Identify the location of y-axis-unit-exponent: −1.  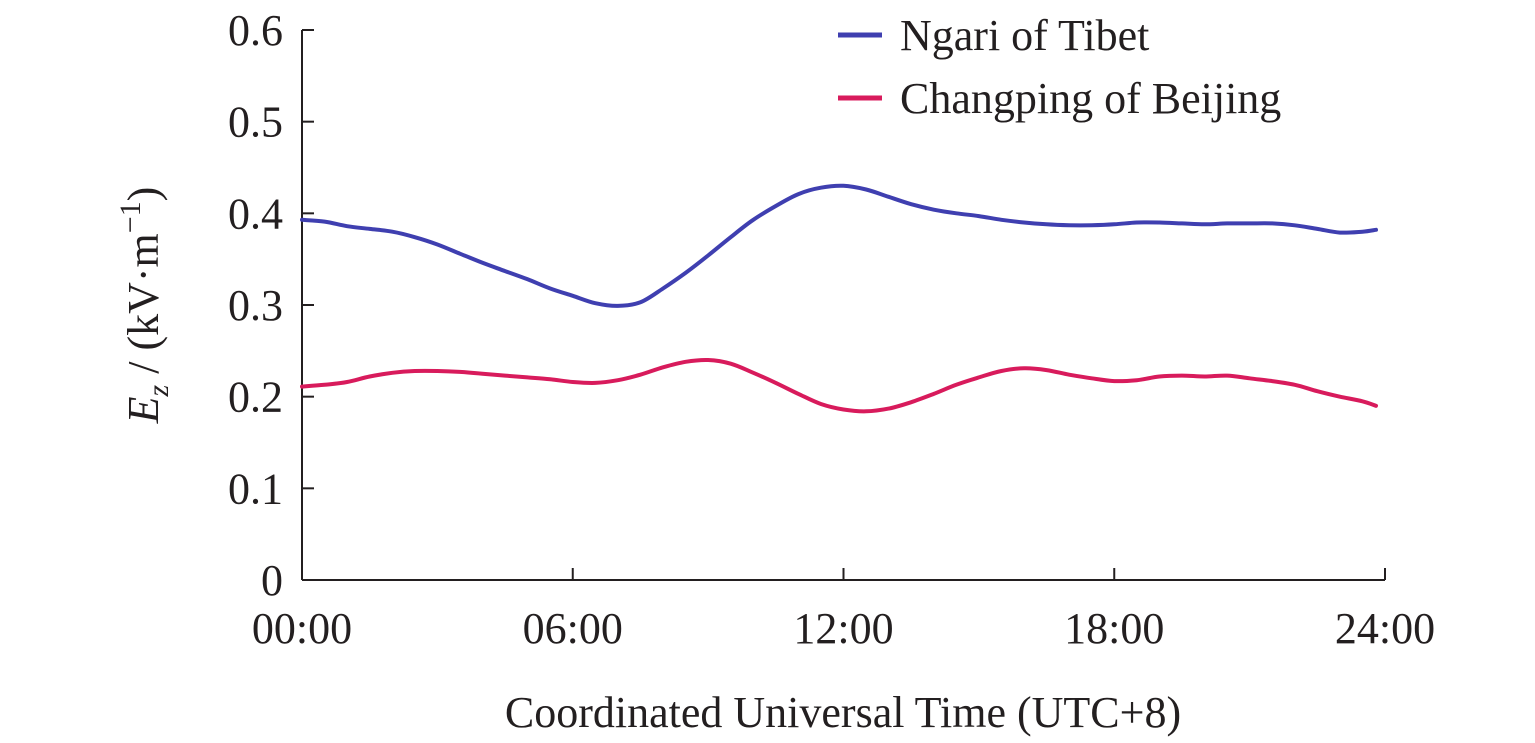
(130, 217).